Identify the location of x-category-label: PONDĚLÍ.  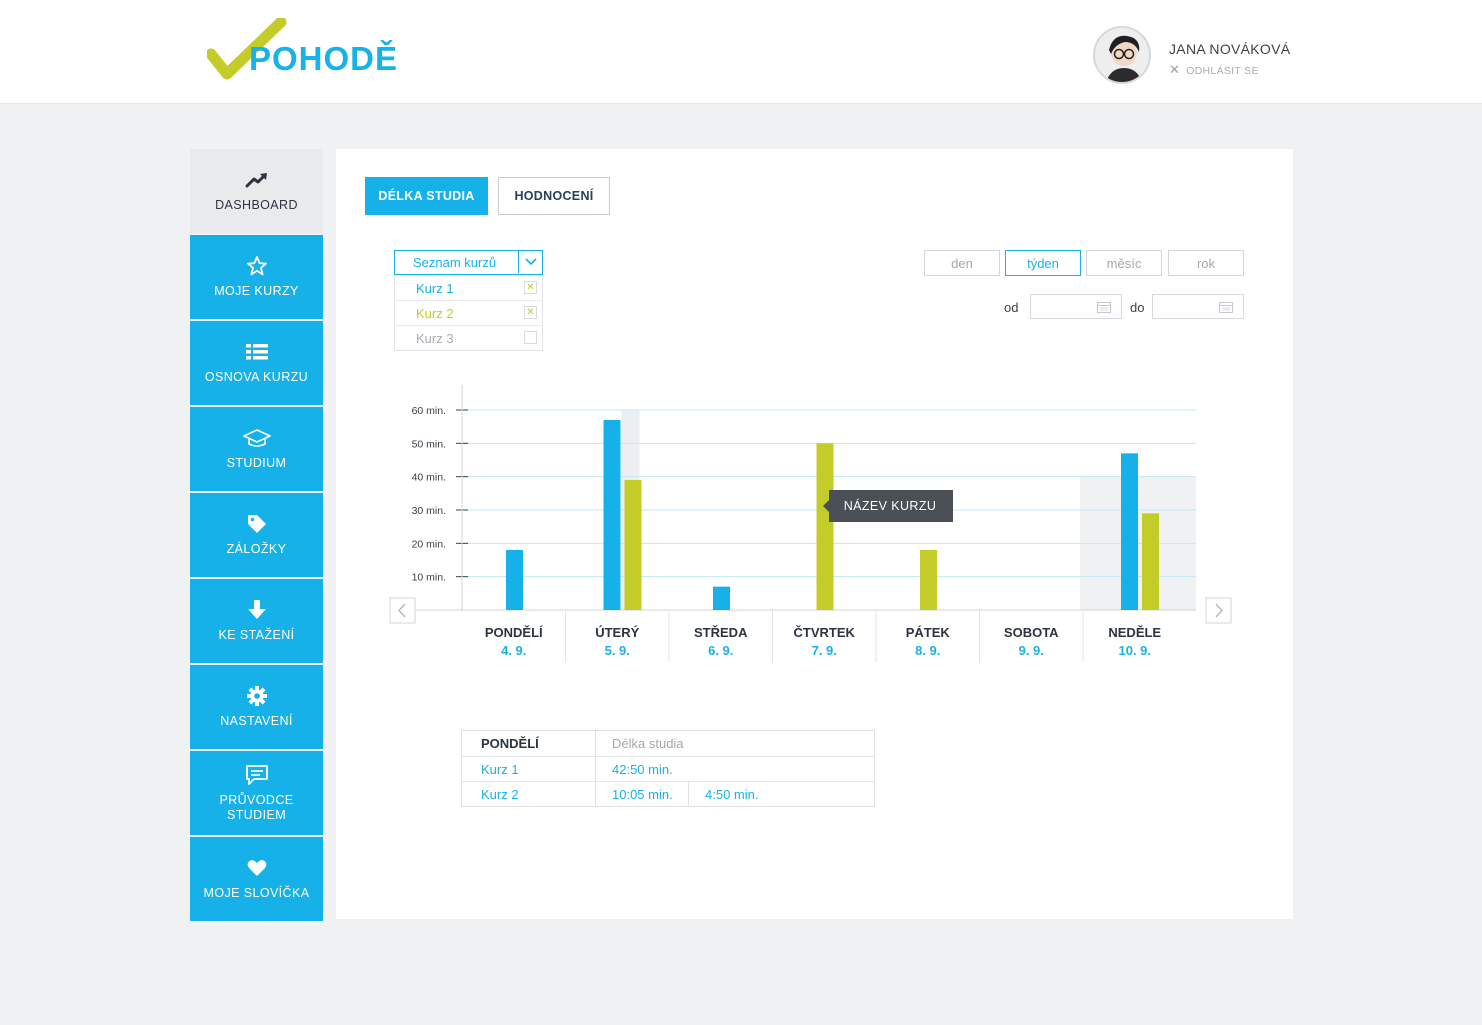
(514, 632).